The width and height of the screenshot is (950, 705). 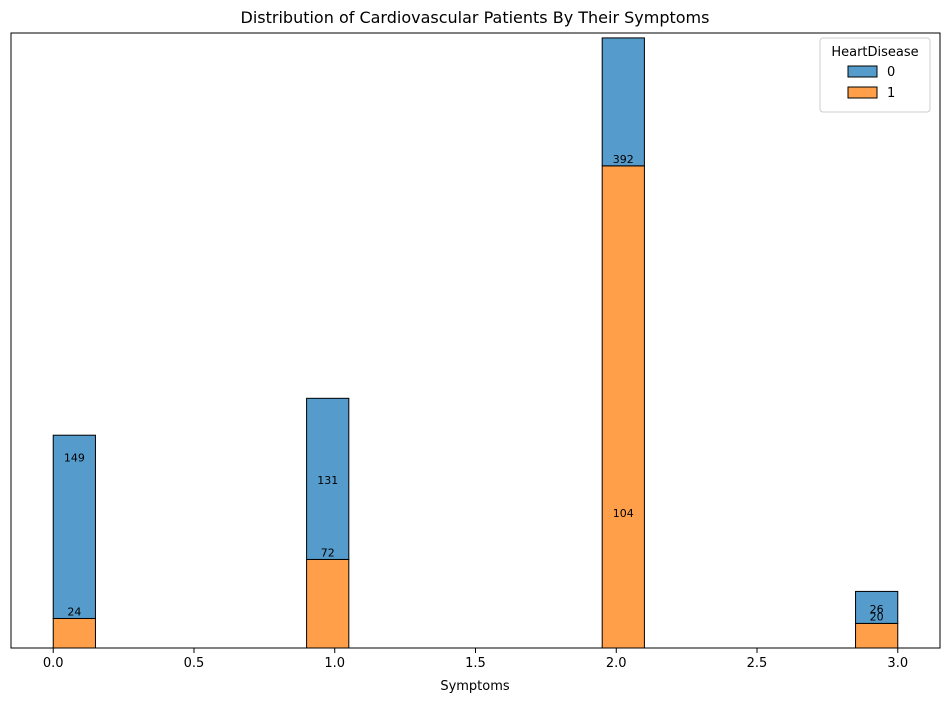 What do you see at coordinates (623, 159) in the screenshot?
I see `bar-value-label: 392` at bounding box center [623, 159].